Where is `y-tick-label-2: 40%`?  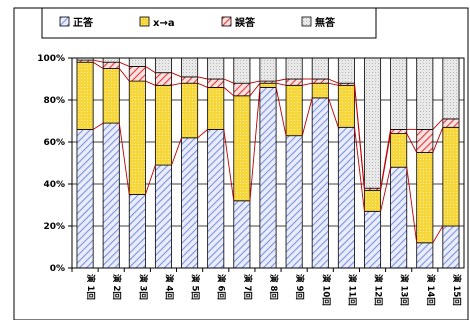 y-tick-label-2: 40% is located at coordinates (54, 185).